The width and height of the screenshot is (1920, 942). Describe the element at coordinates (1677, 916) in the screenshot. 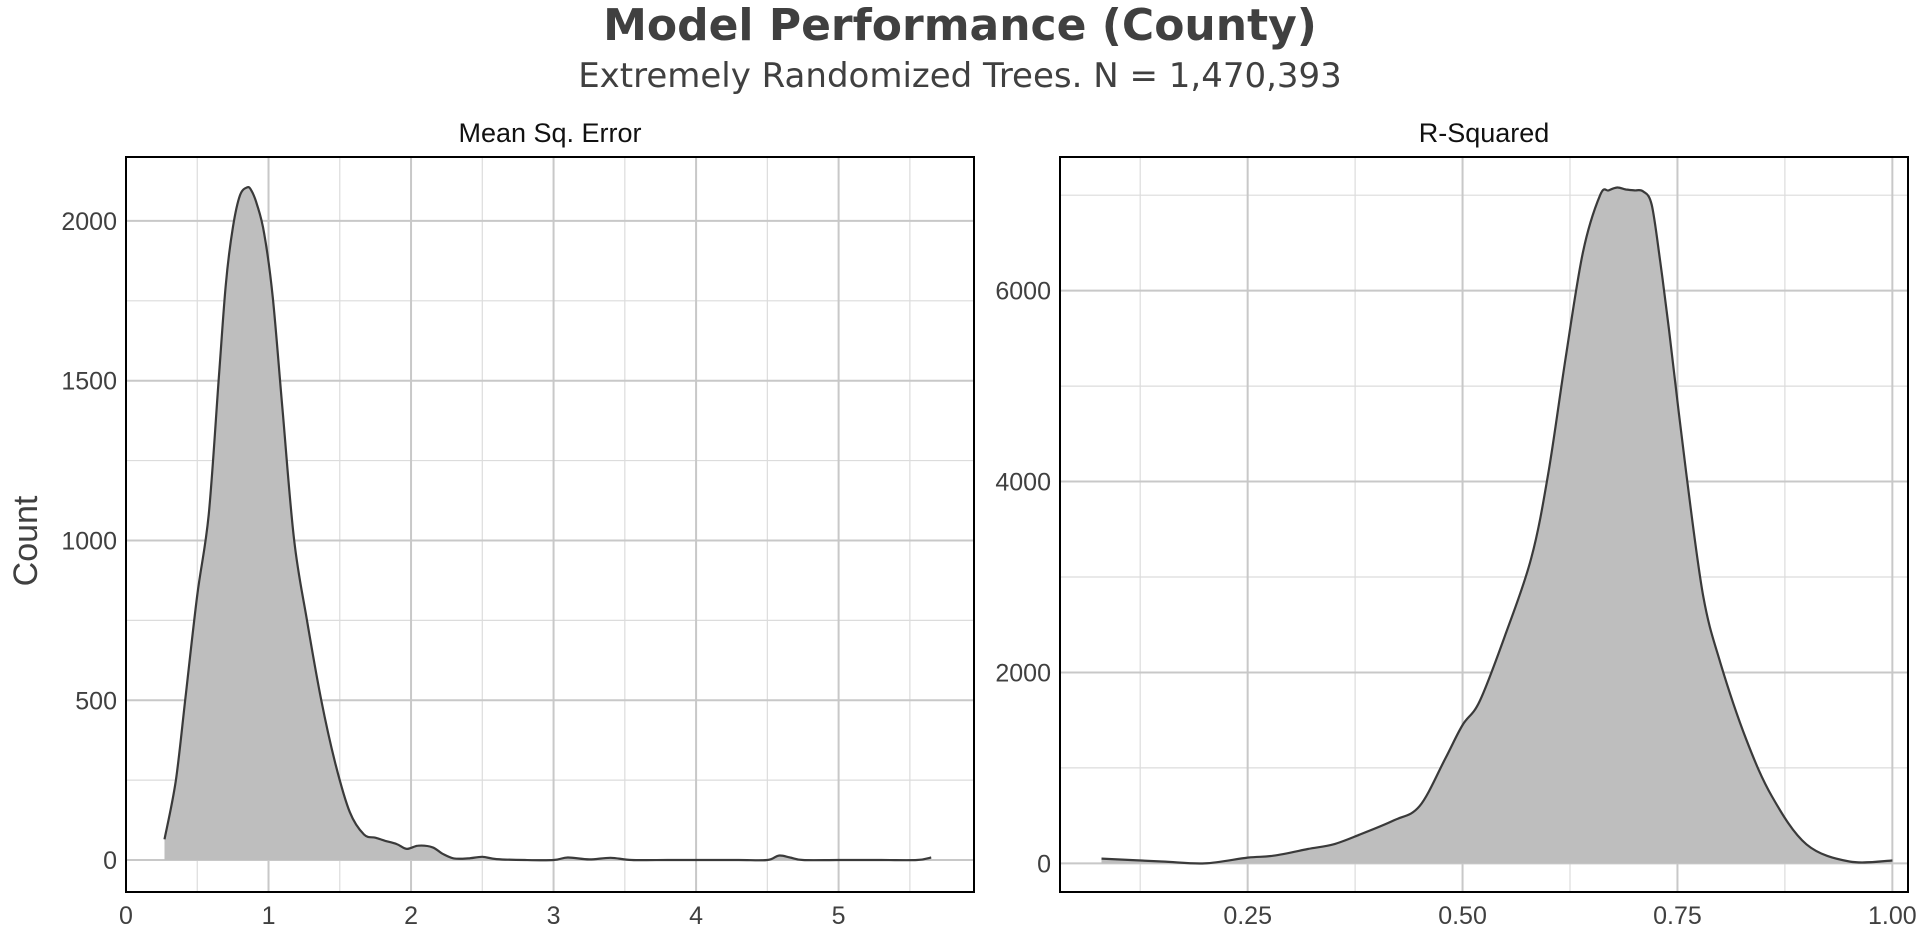

I see `x-tick-label: 0.75` at that location.